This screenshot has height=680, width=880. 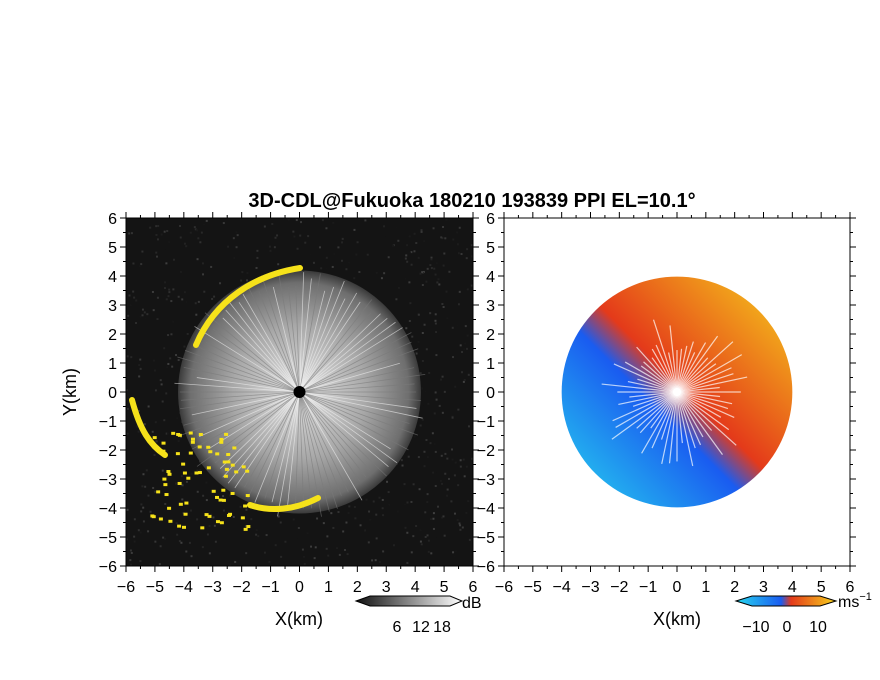 What do you see at coordinates (108, 480) in the screenshot?
I see `y-tick-label: −3` at bounding box center [108, 480].